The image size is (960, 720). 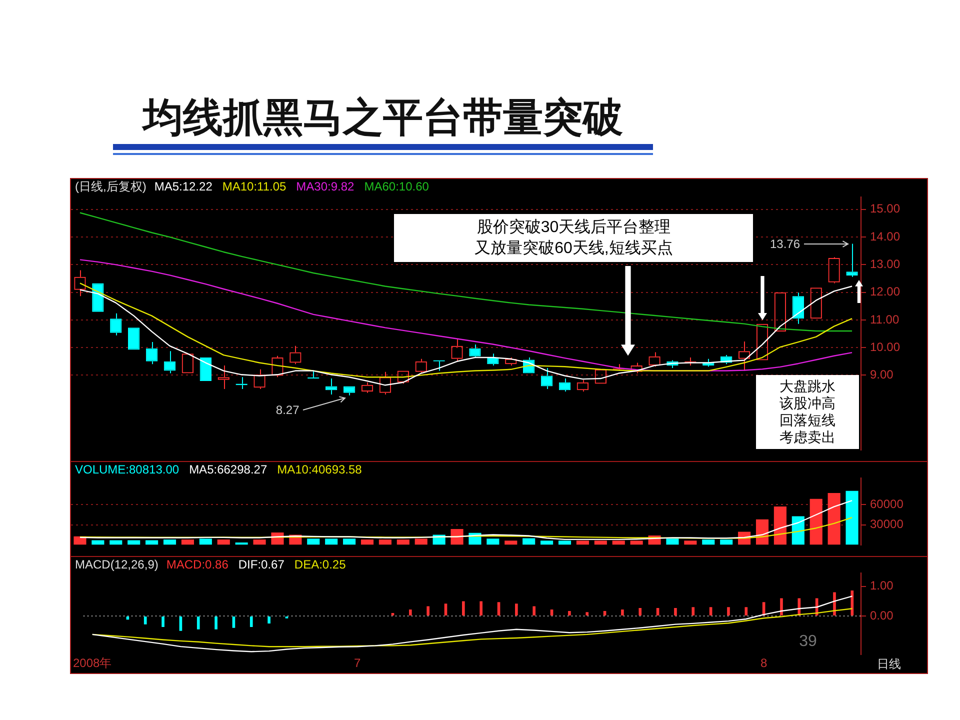 What do you see at coordinates (885, 319) in the screenshot?
I see `y-tick-label: 11.00` at bounding box center [885, 319].